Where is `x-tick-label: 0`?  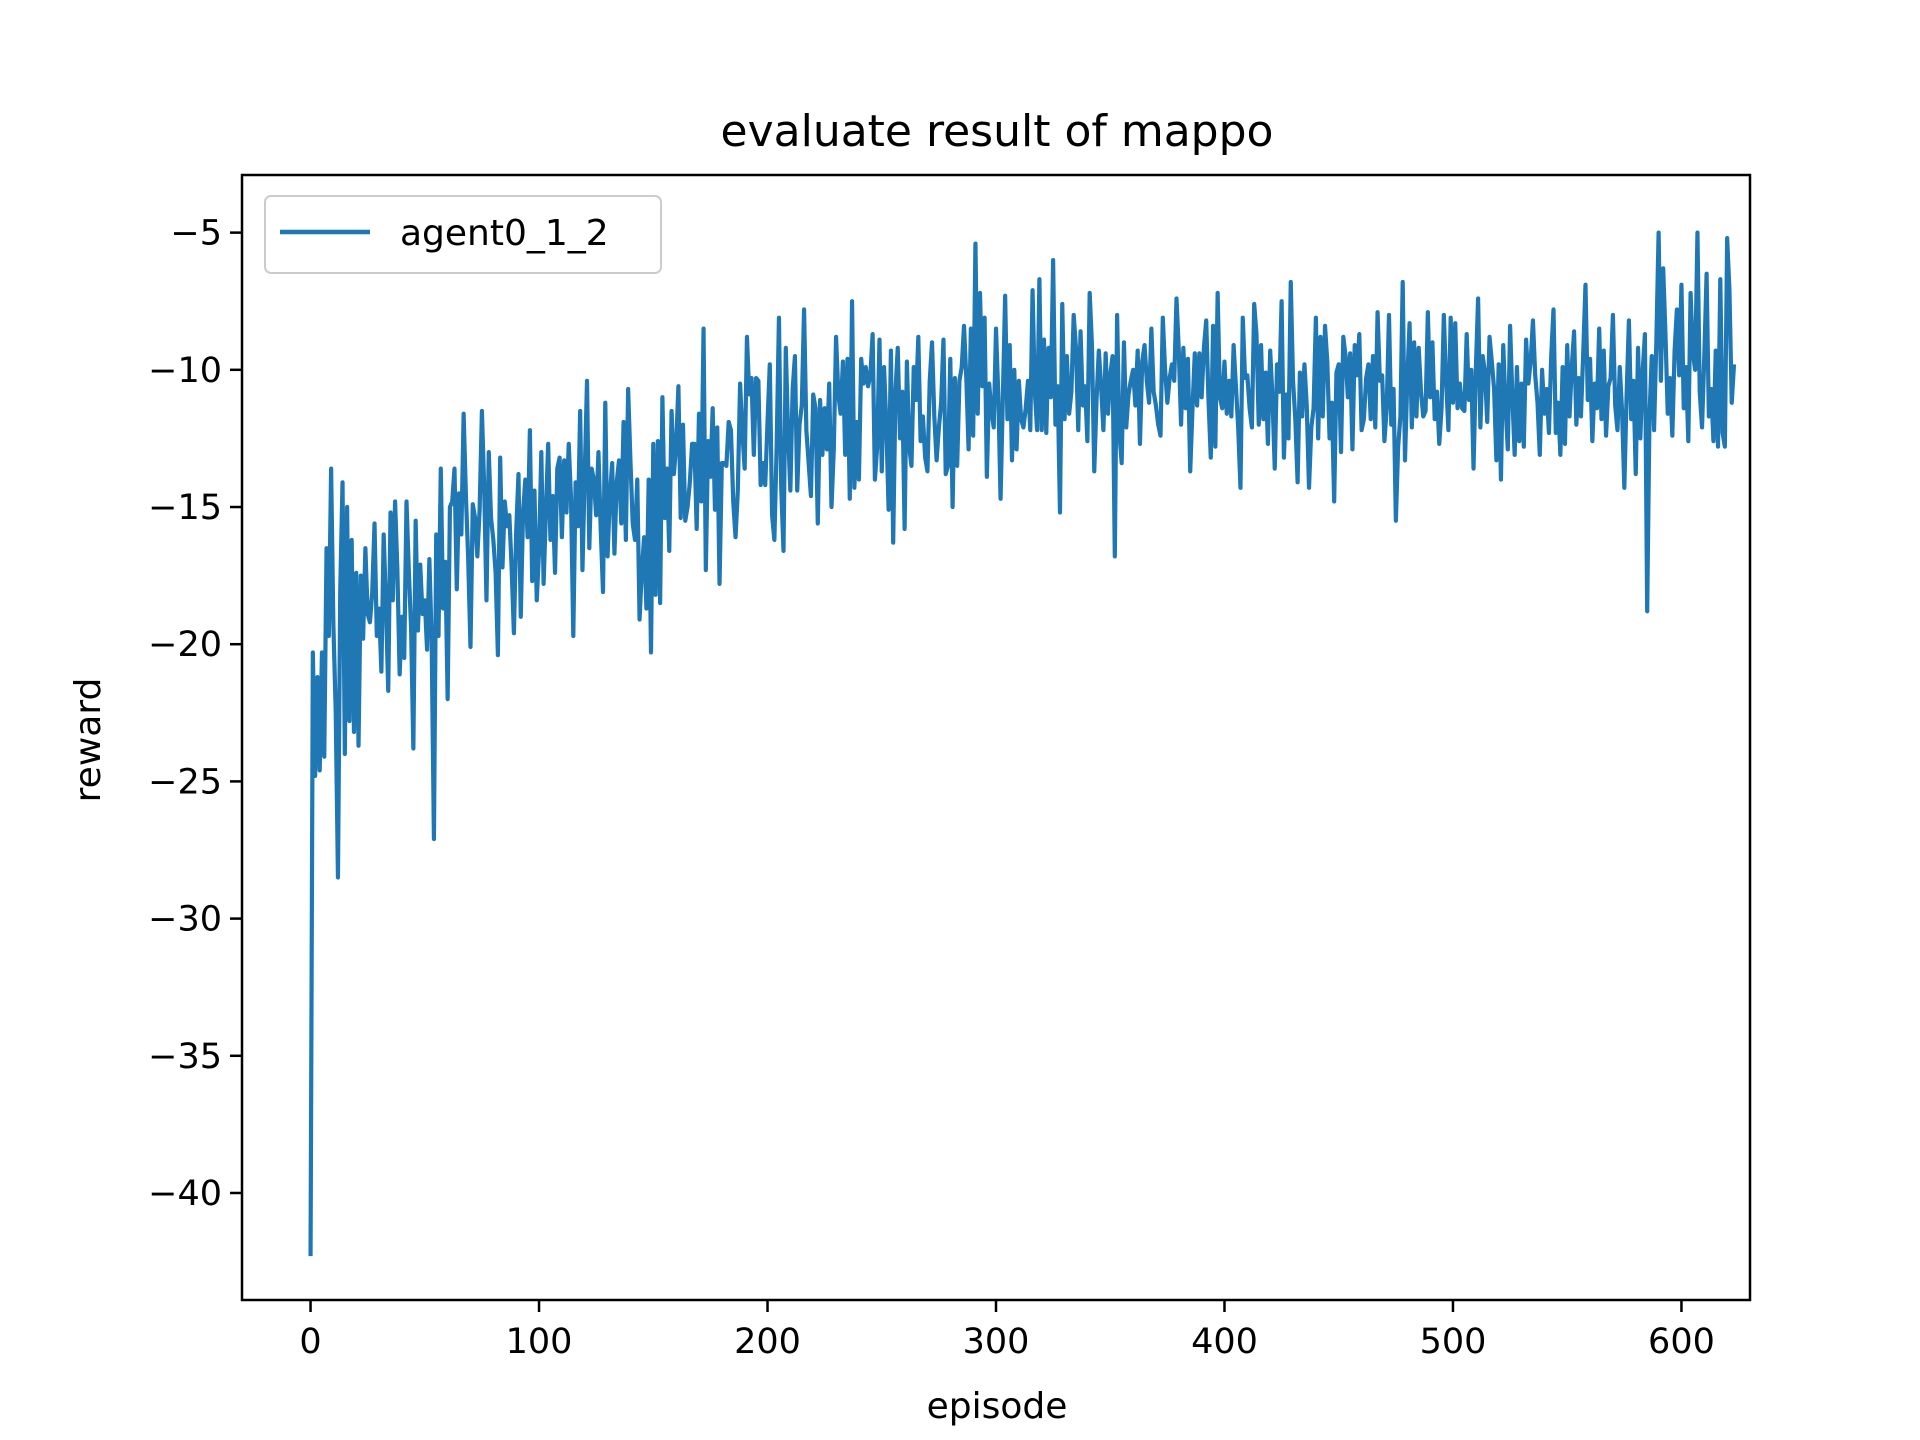
x-tick-label: 0 is located at coordinates (310, 1342).